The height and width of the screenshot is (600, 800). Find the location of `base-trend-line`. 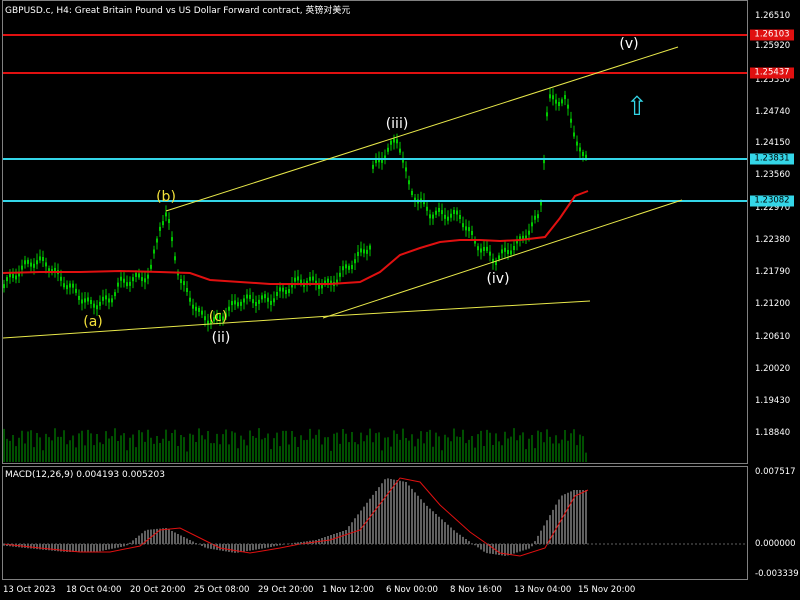

base-trend-line is located at coordinates (166, 327).